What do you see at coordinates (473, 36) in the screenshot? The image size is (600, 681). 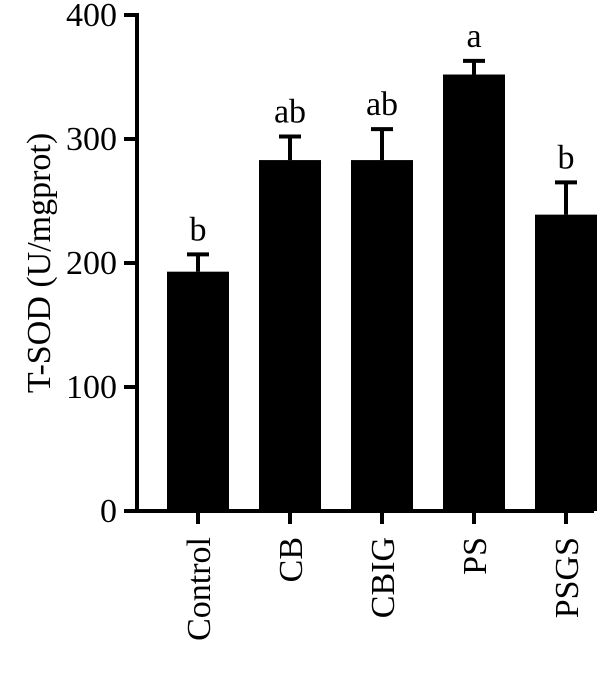 I see `significance-label: a` at bounding box center [473, 36].